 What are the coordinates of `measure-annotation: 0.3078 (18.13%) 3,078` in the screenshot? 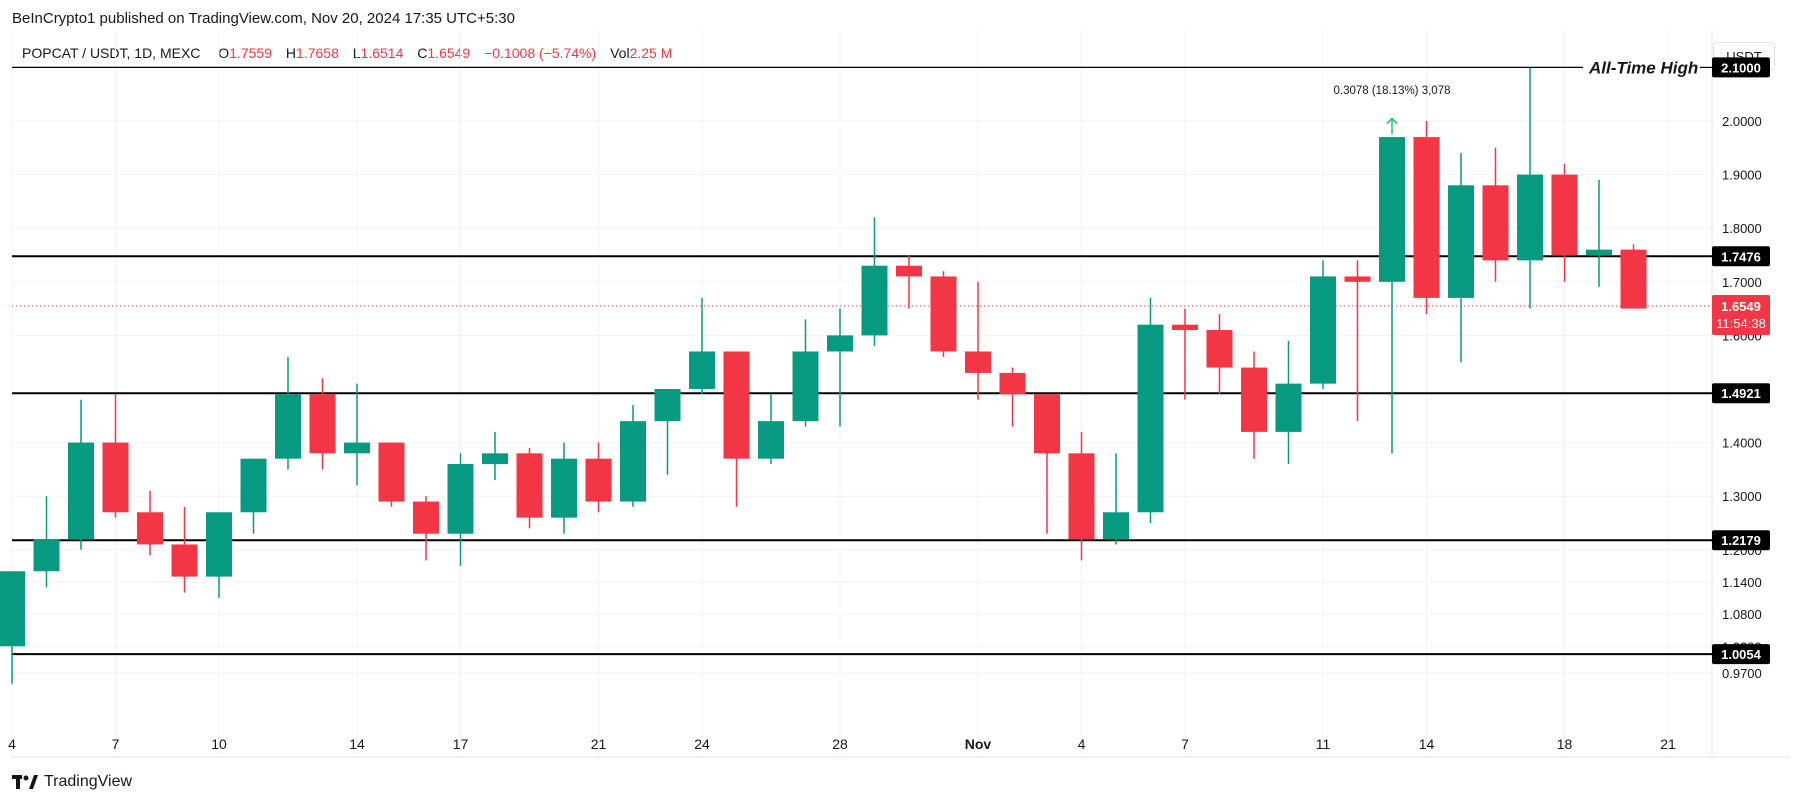 It's located at (1391, 91).